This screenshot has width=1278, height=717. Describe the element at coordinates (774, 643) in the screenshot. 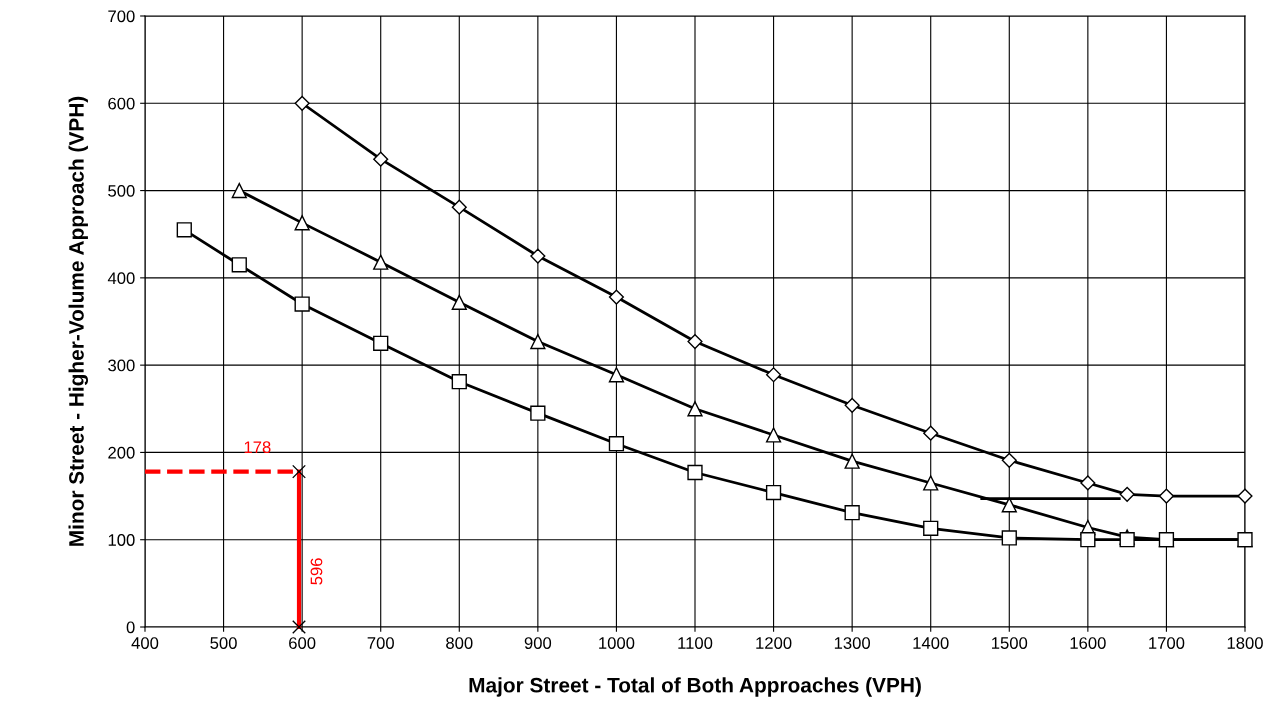

I see `x-tick-label: 1200` at that location.